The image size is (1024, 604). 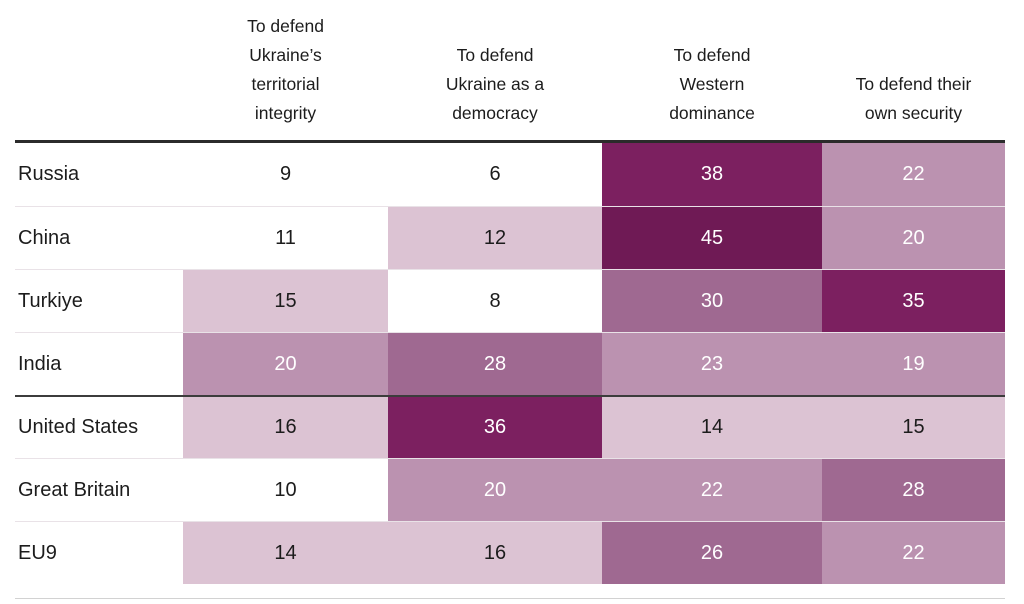 What do you see at coordinates (285, 174) in the screenshot?
I see `value-cell: 9` at bounding box center [285, 174].